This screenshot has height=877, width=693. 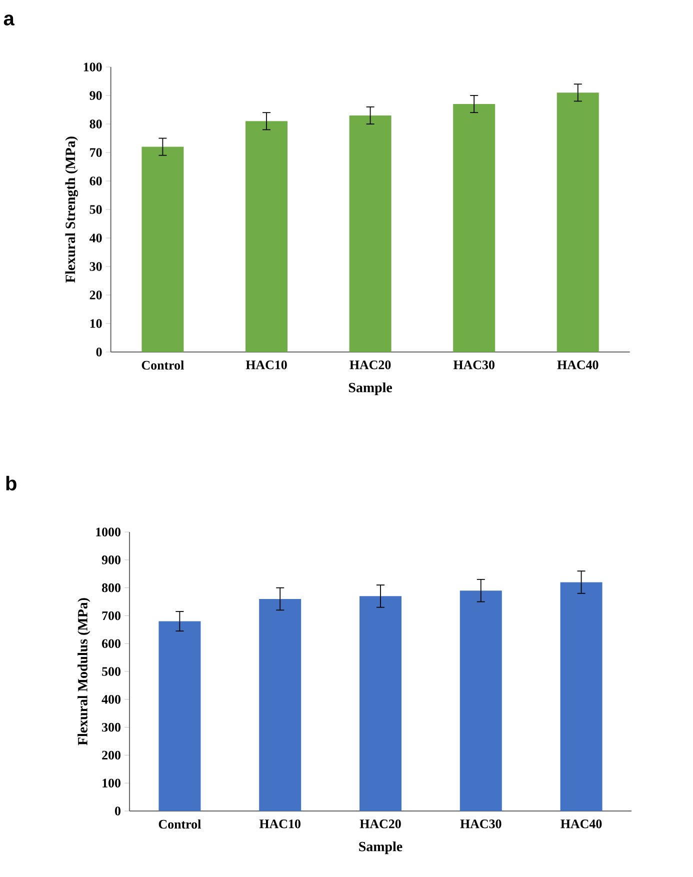 What do you see at coordinates (111, 615) in the screenshot?
I see `y-tick-label: 700` at bounding box center [111, 615].